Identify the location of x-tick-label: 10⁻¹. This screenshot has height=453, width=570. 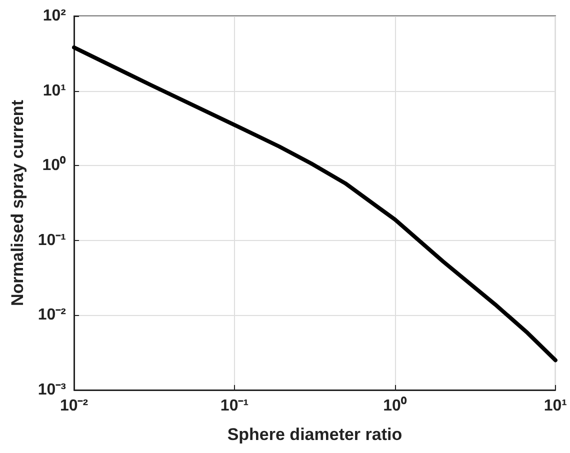
(234, 406).